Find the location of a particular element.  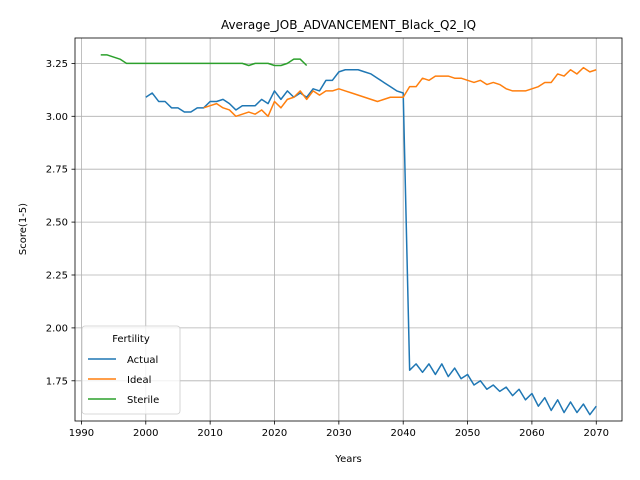

y-tick-label: 3.00 is located at coordinates (57, 117).